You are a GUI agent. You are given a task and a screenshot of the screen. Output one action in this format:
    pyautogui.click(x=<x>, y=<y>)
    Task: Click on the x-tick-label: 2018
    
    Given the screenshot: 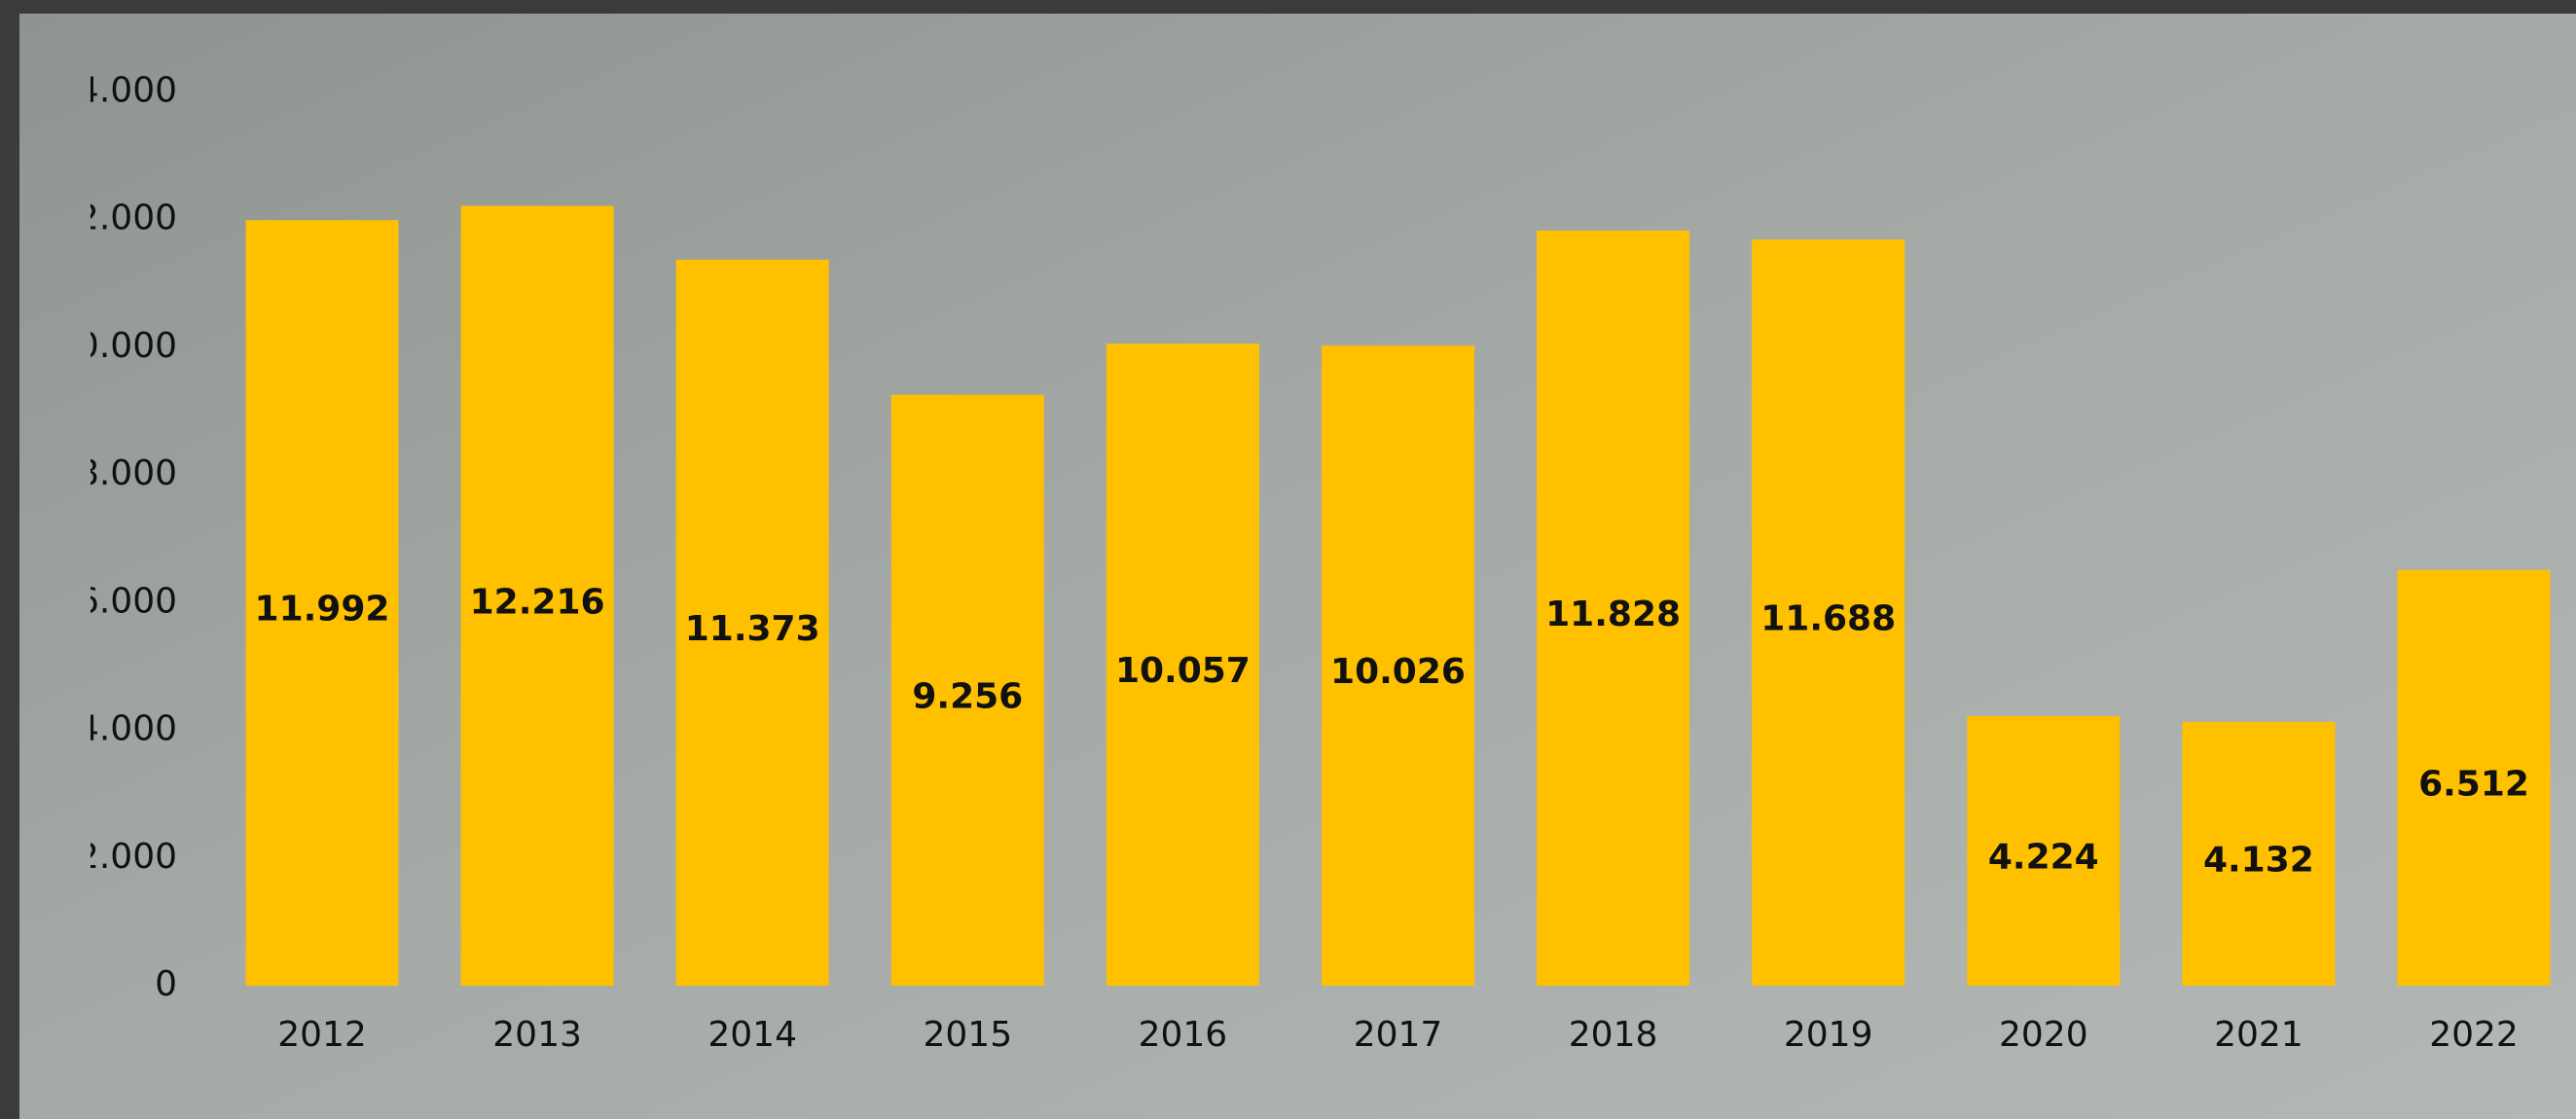 What is the action you would take?
    pyautogui.click(x=1613, y=1035)
    